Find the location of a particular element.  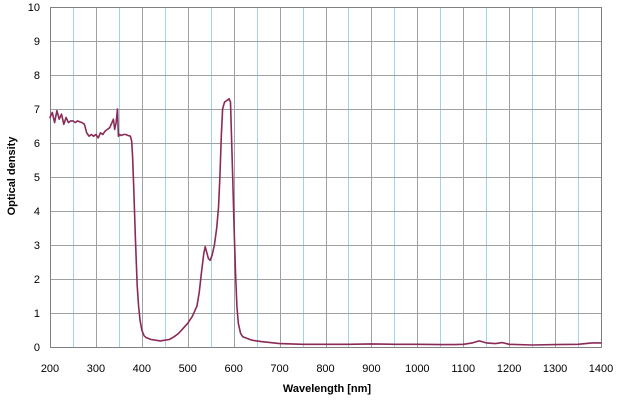

y-tick-label: 9 is located at coordinates (37, 42).